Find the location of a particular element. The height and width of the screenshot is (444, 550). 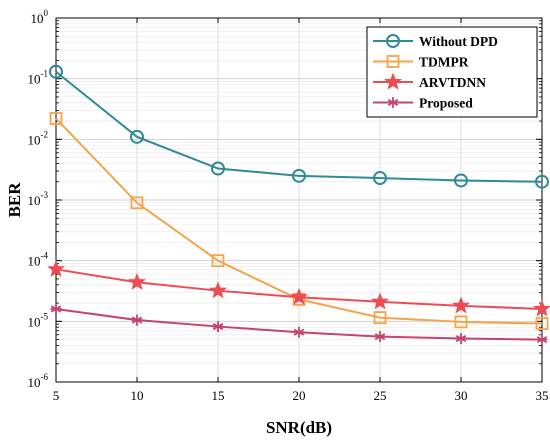

x-tick-label: 25 is located at coordinates (380, 395).